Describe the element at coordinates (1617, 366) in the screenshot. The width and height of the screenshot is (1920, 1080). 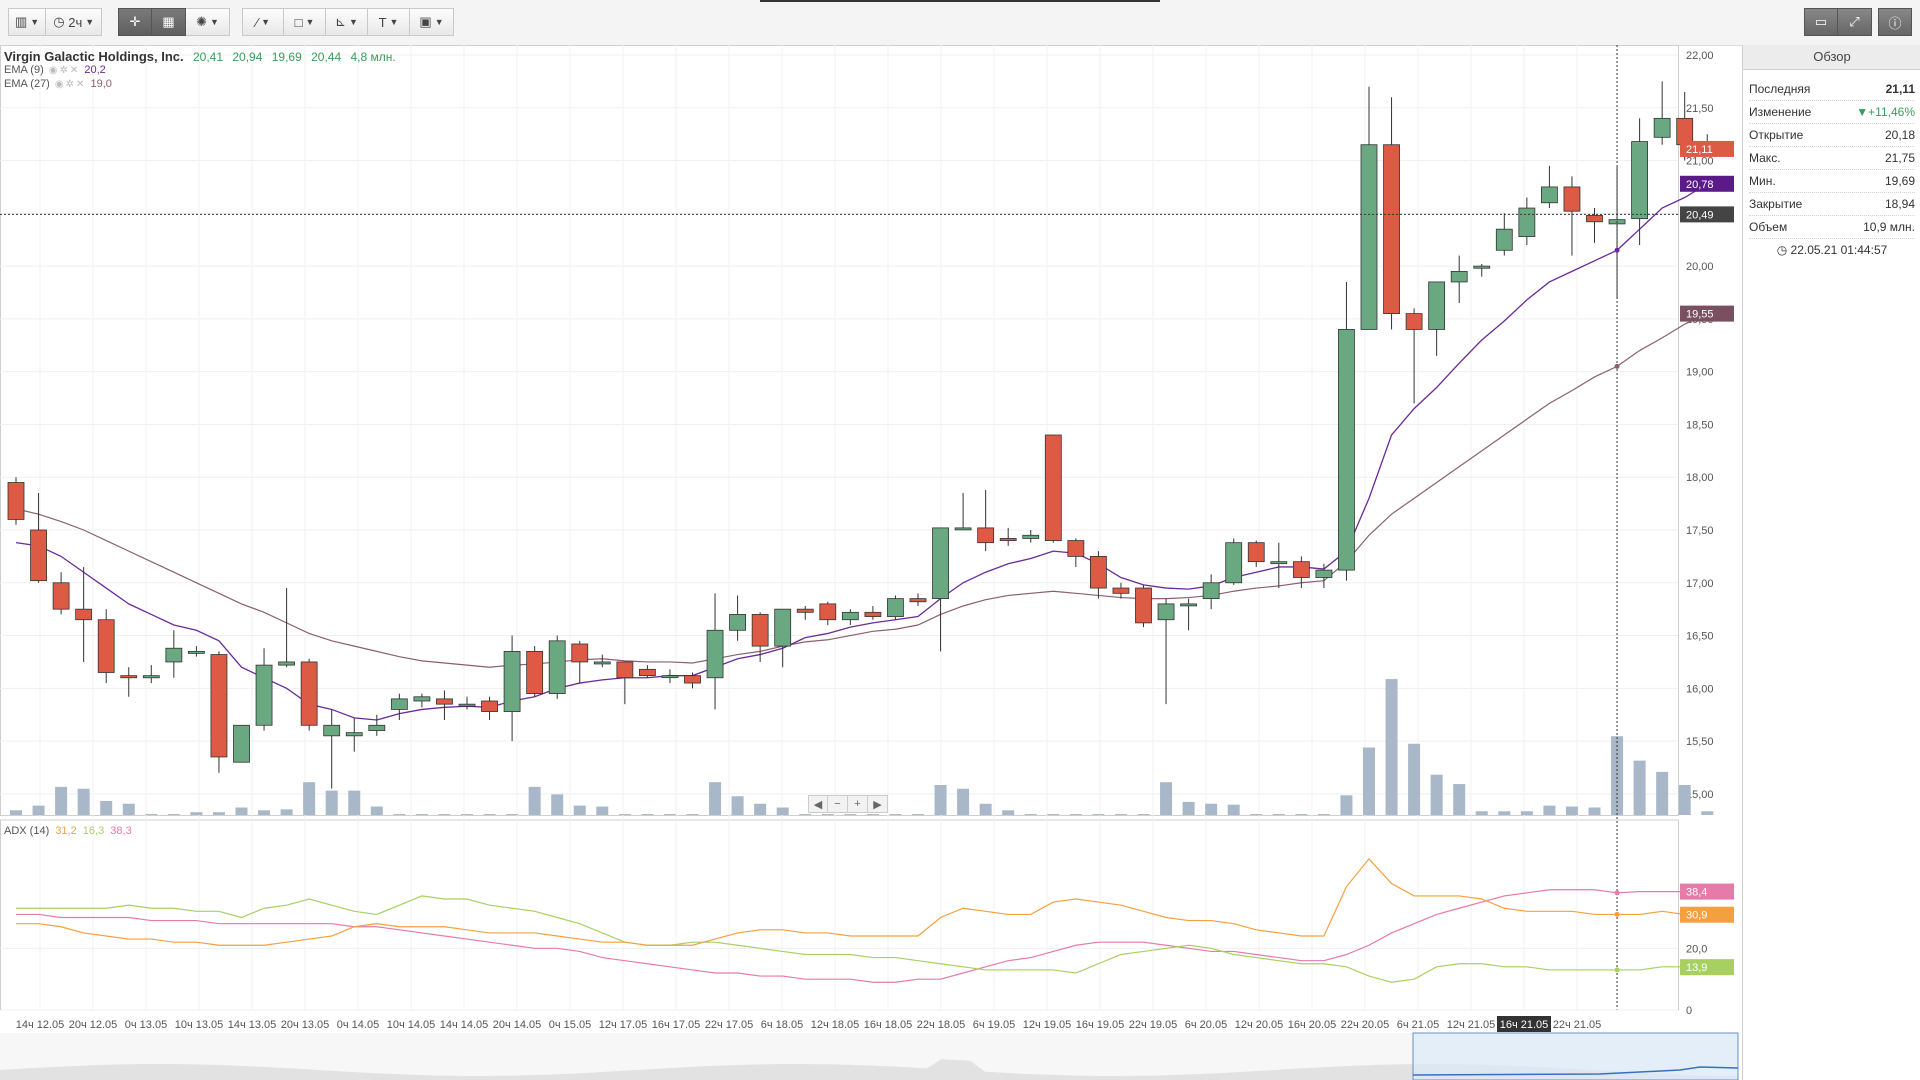
I see `ema27-crosshair-dot` at that location.